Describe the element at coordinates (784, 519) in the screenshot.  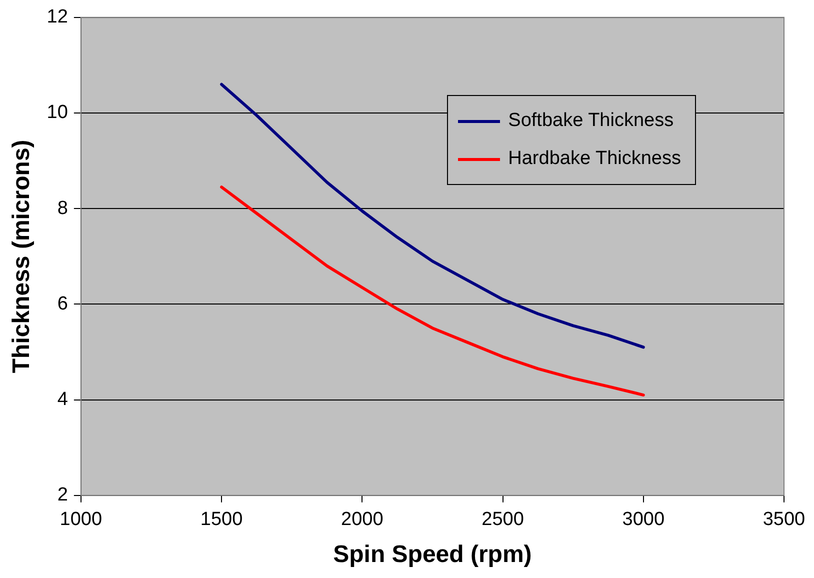
I see `x-tick-label: 3500` at that location.